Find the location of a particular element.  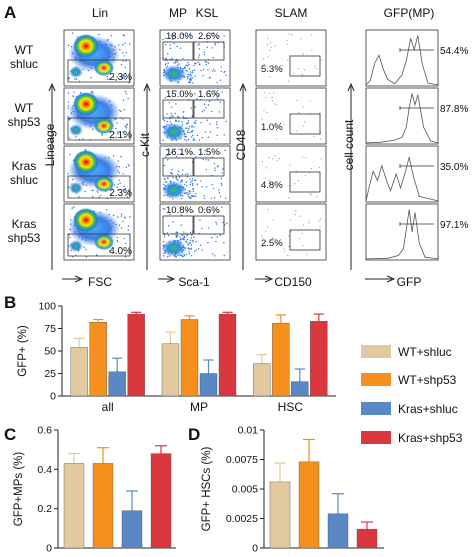

lin-plot: 2.3% is located at coordinates (99, 58).